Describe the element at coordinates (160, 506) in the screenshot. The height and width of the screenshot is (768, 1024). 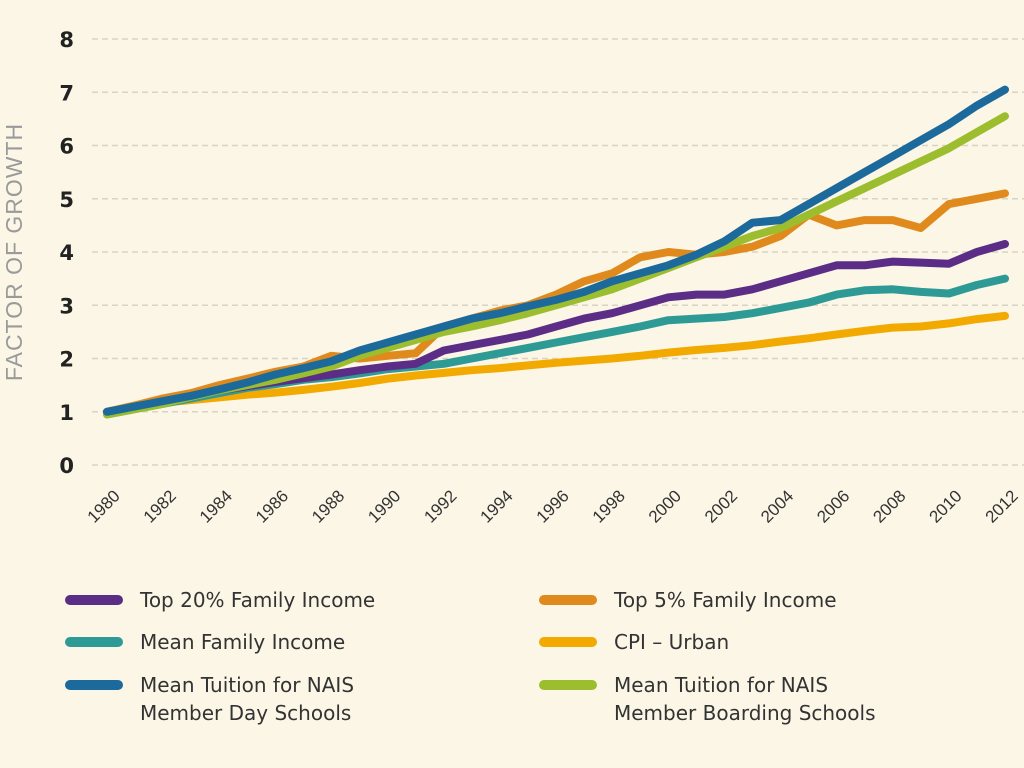
I see `x-tick-label: 1982` at that location.